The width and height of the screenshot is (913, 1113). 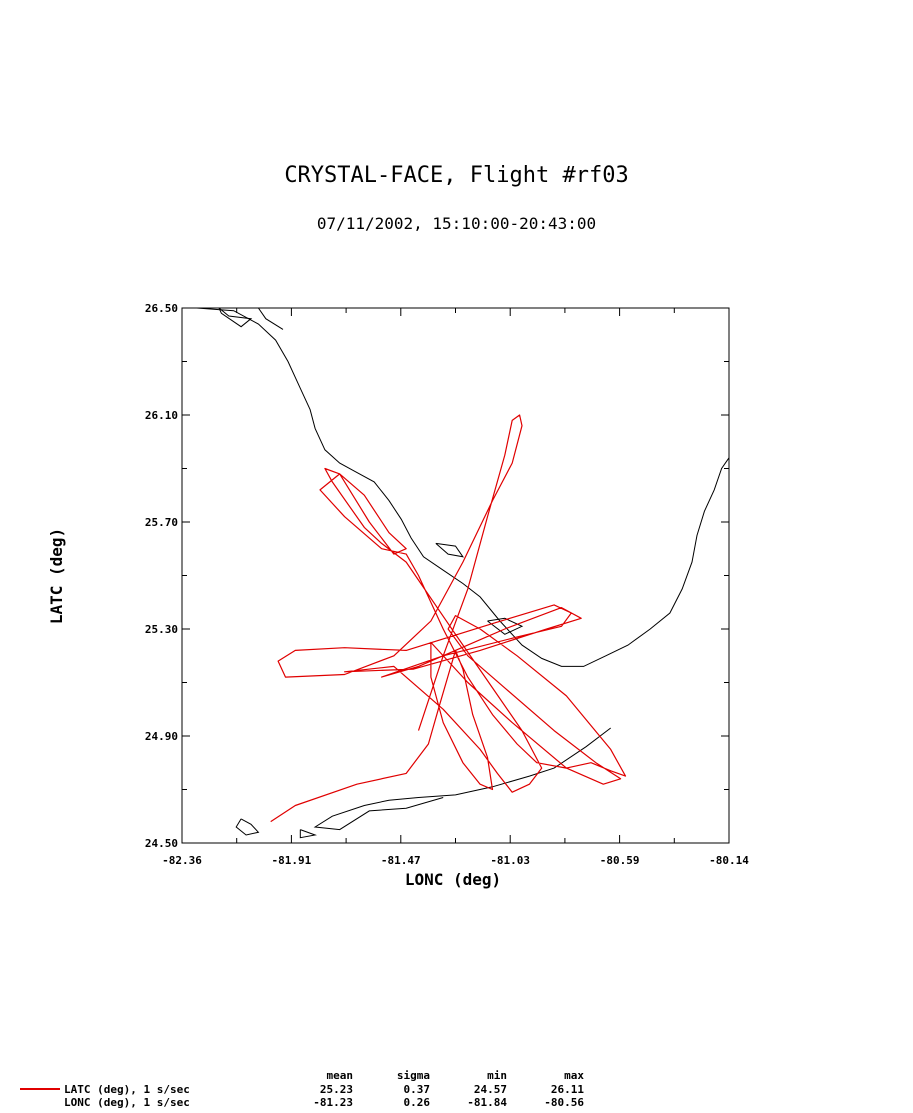 I want to click on stats-row-lonc-mean: -81.23, so click(x=333, y=1102).